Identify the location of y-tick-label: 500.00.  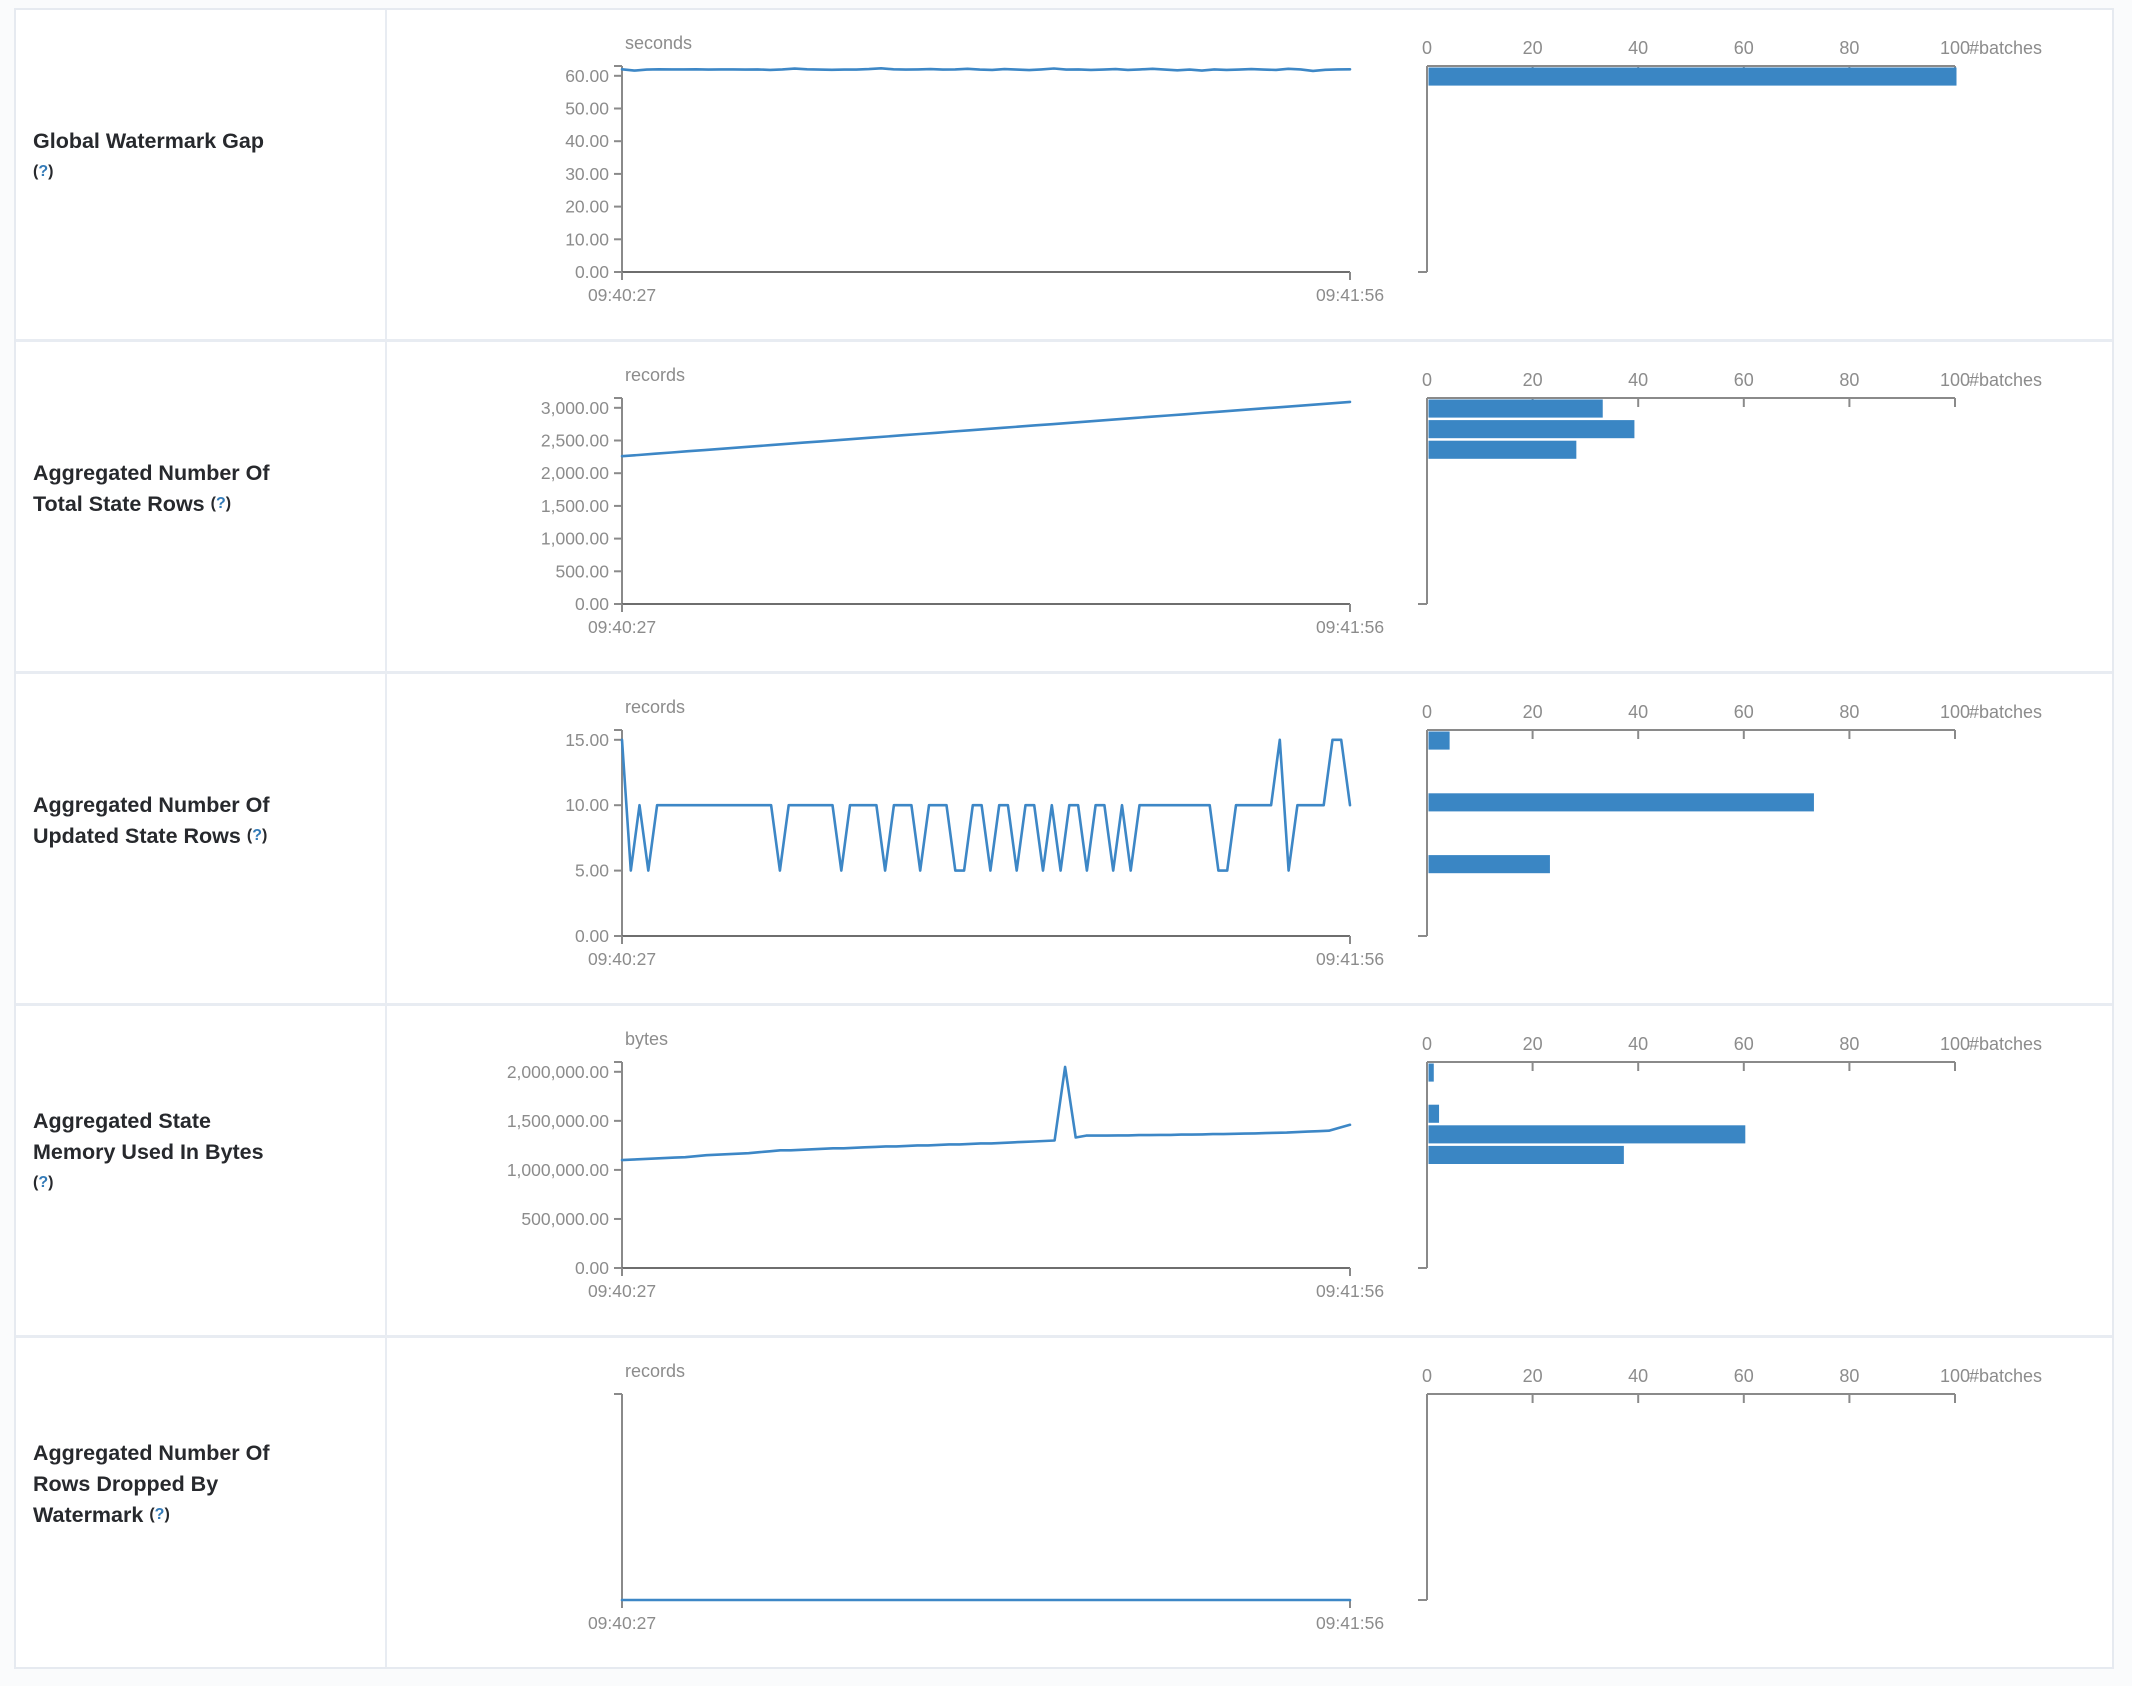
(582, 571).